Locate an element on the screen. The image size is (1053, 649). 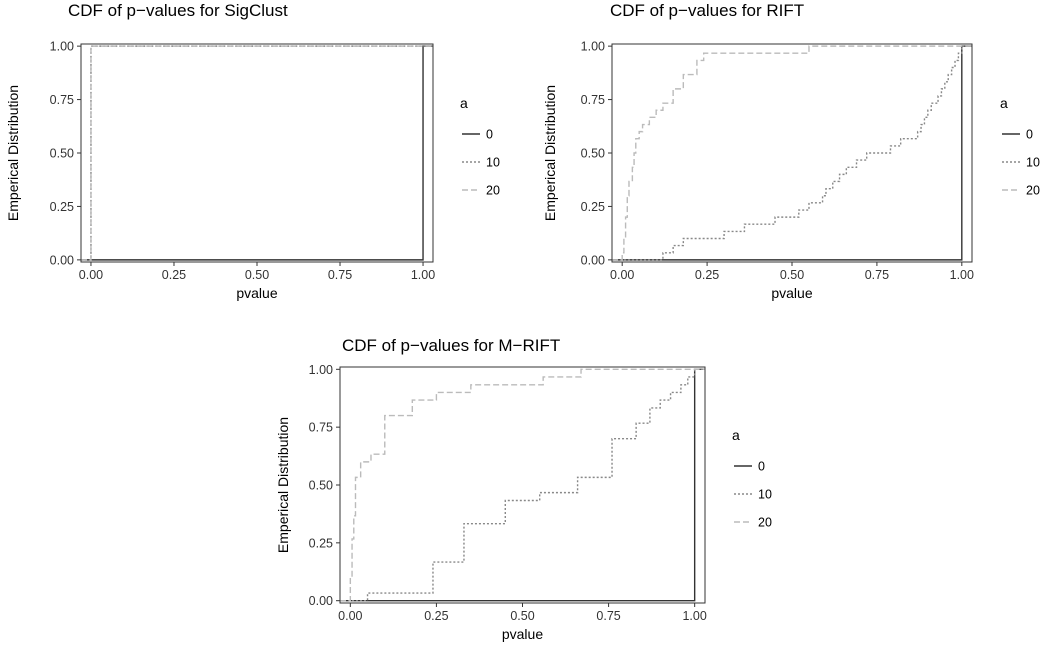
chart-title: CDF of p−values for SigClust is located at coordinates (178, 10).